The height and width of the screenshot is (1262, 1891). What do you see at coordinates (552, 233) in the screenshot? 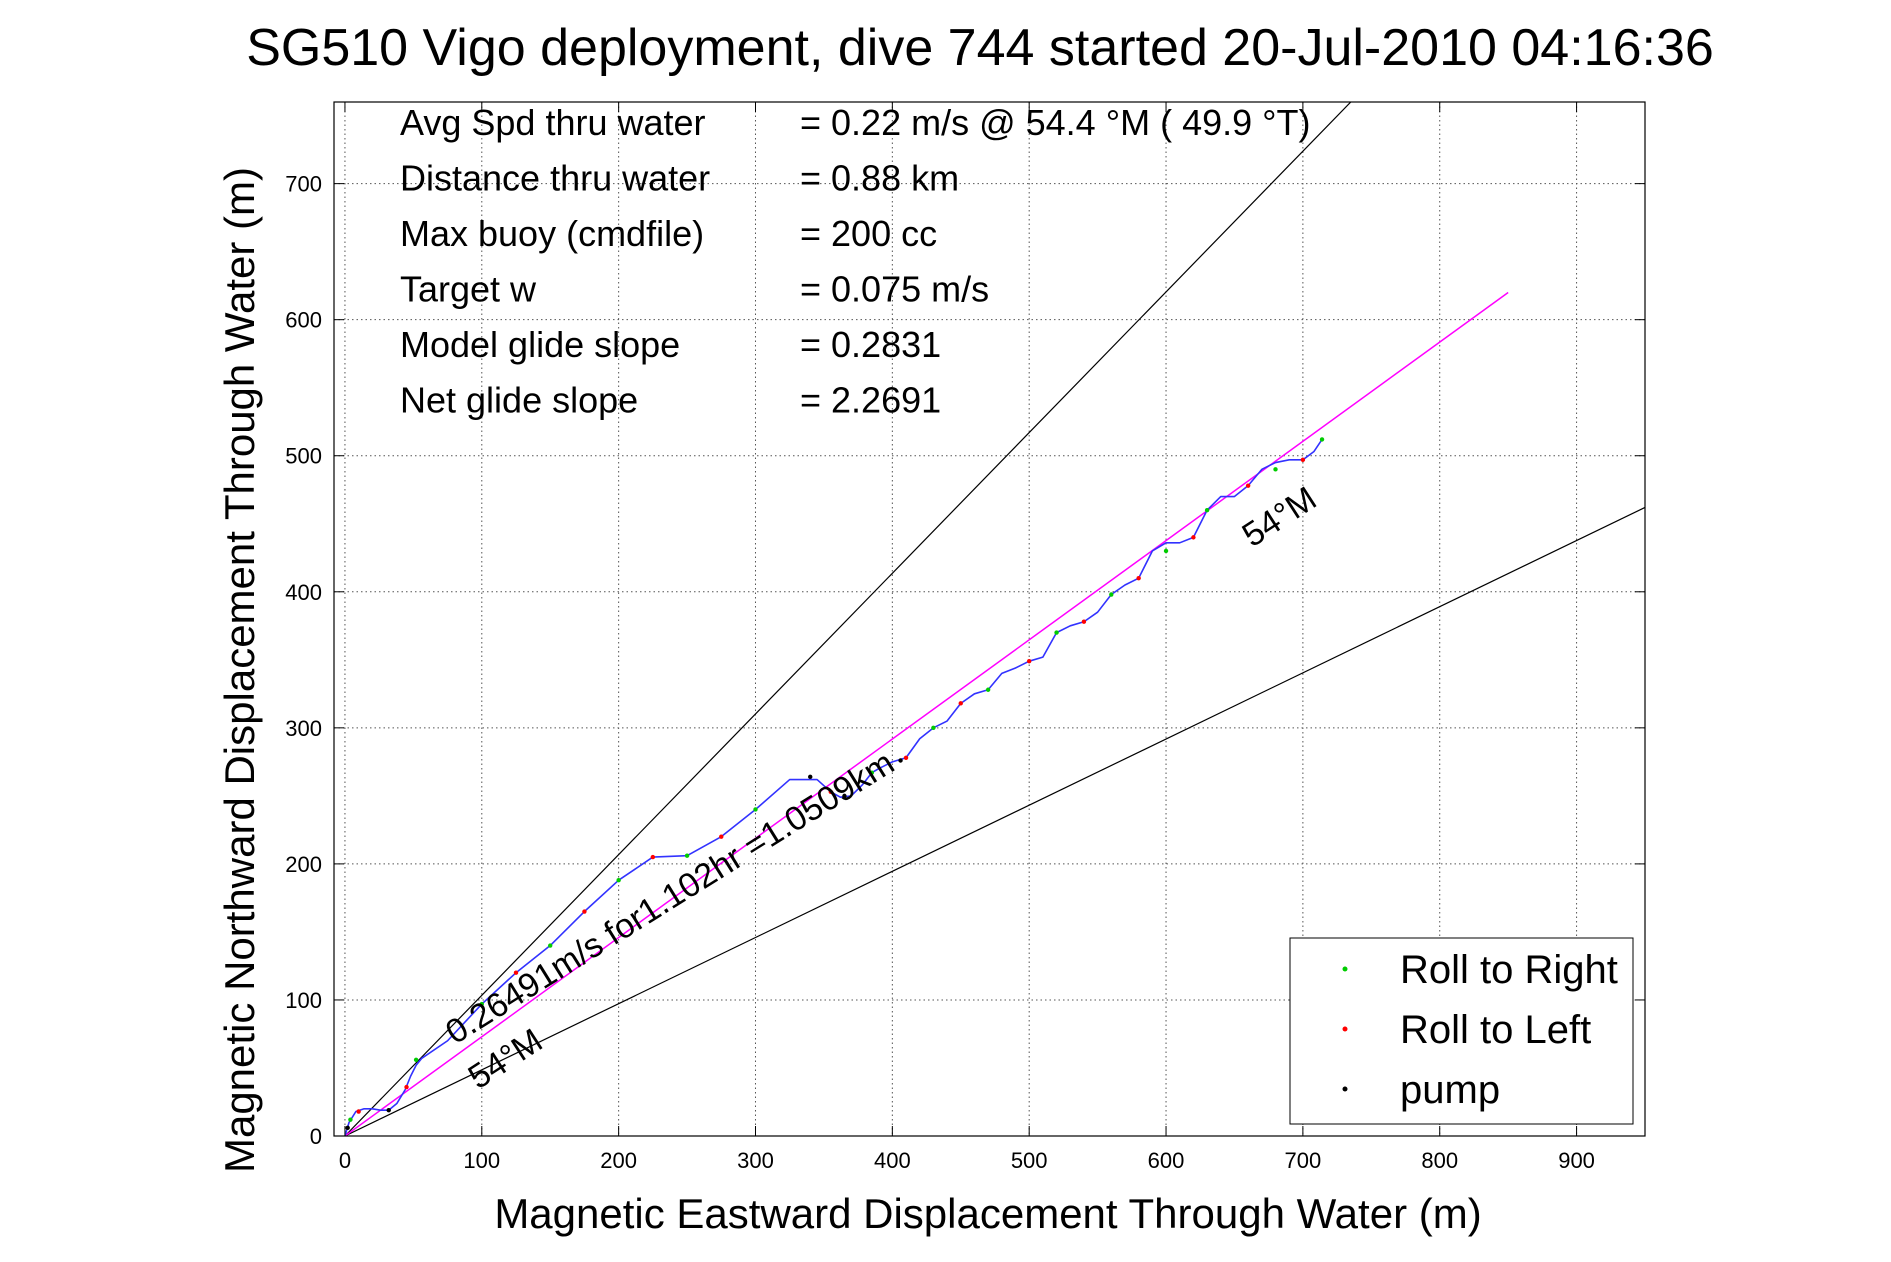
I see `info-label: Max buoy (cmdfile)` at bounding box center [552, 233].